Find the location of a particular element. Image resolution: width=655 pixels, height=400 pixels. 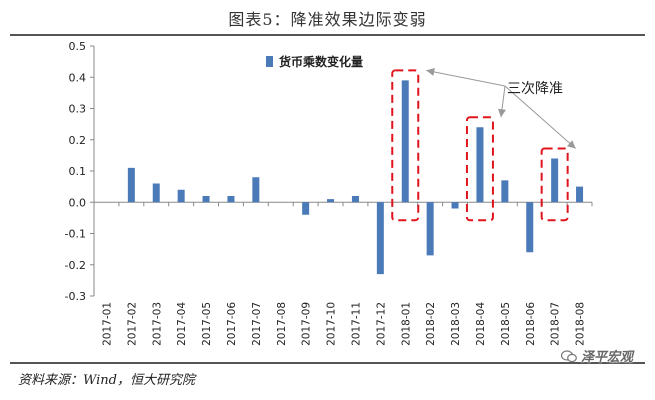

x-tick-label: 2017-03 is located at coordinates (157, 324).